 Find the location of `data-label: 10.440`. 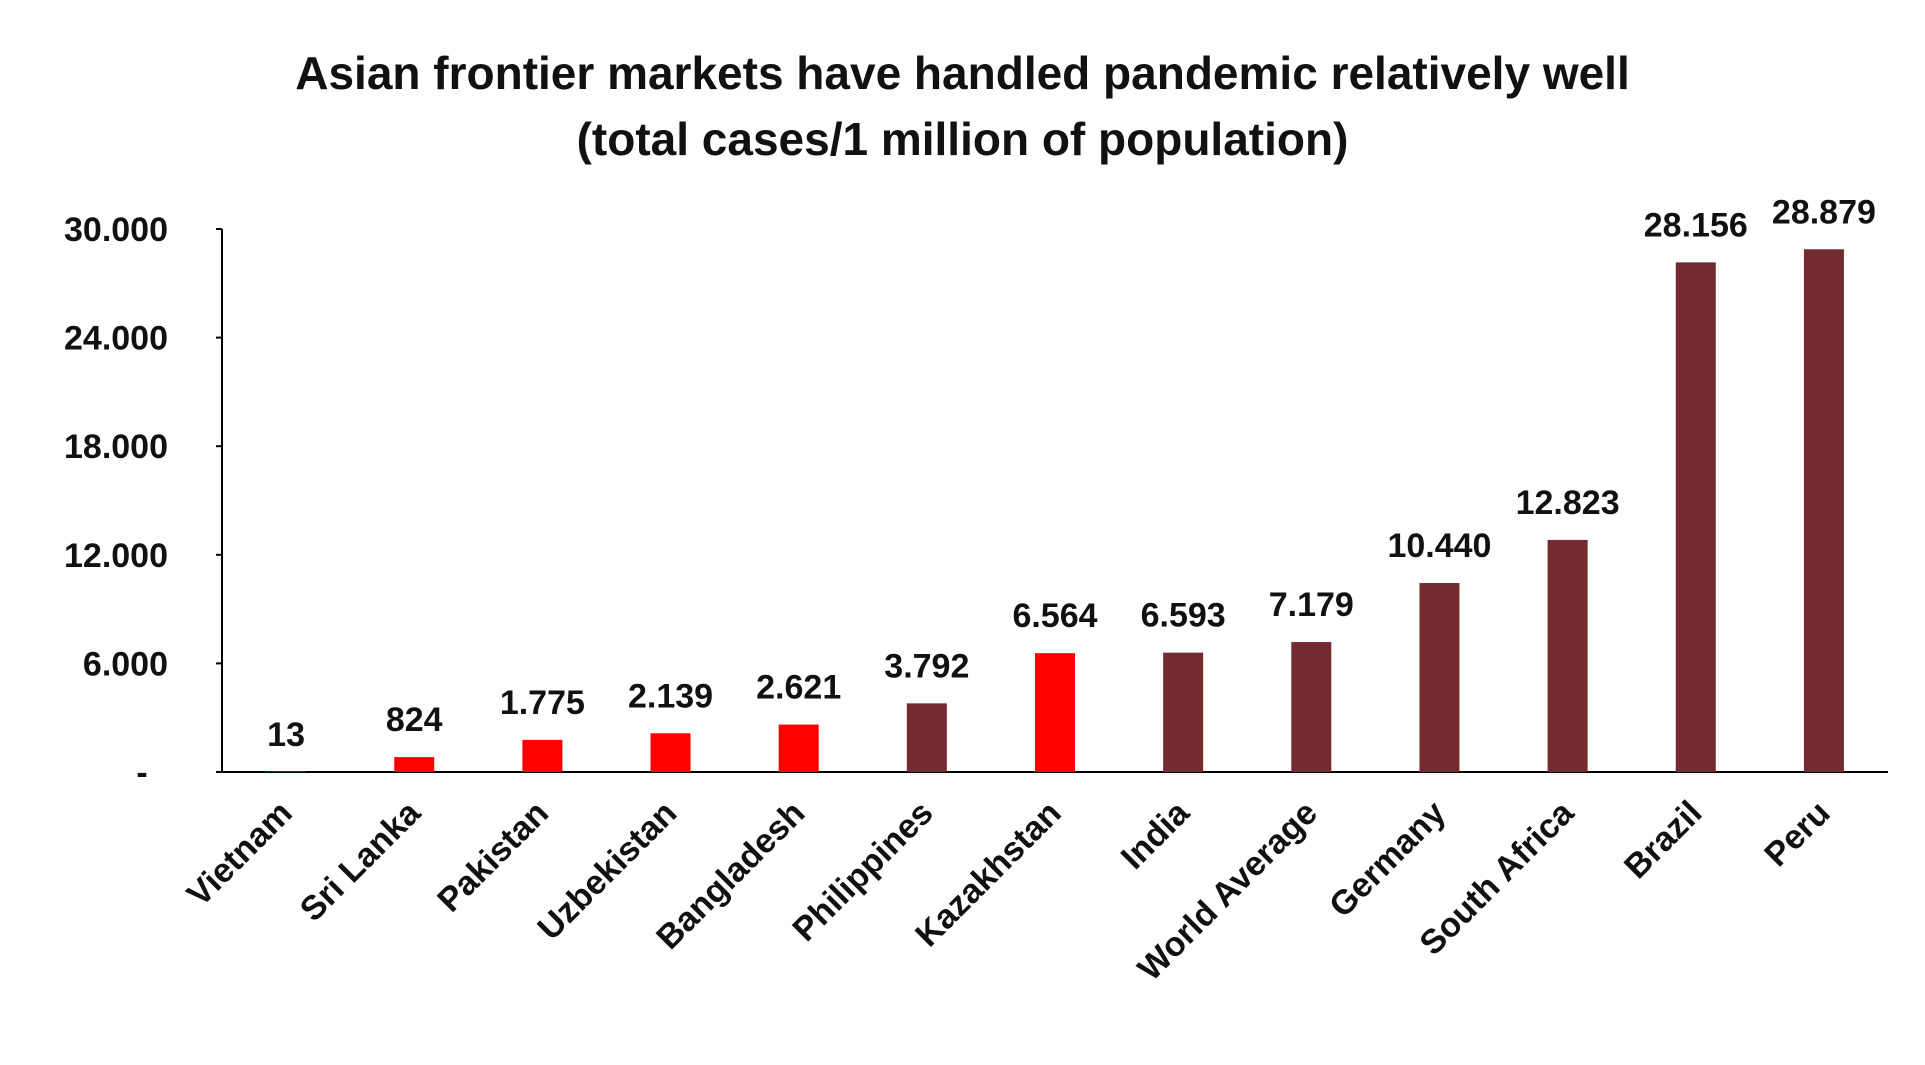

data-label: 10.440 is located at coordinates (1439, 546).